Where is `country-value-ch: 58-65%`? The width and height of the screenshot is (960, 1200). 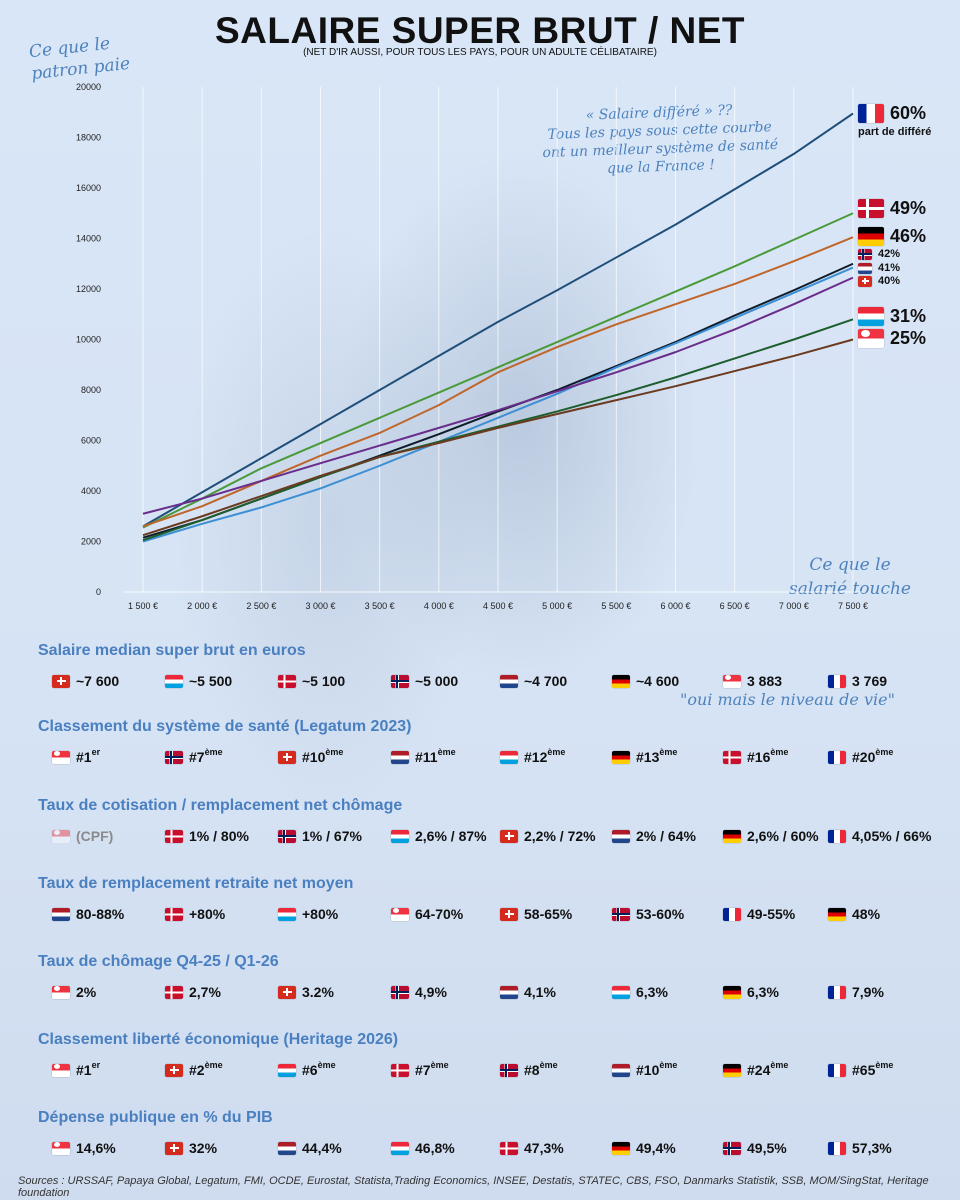
country-value-ch: 58-65% is located at coordinates (536, 914).